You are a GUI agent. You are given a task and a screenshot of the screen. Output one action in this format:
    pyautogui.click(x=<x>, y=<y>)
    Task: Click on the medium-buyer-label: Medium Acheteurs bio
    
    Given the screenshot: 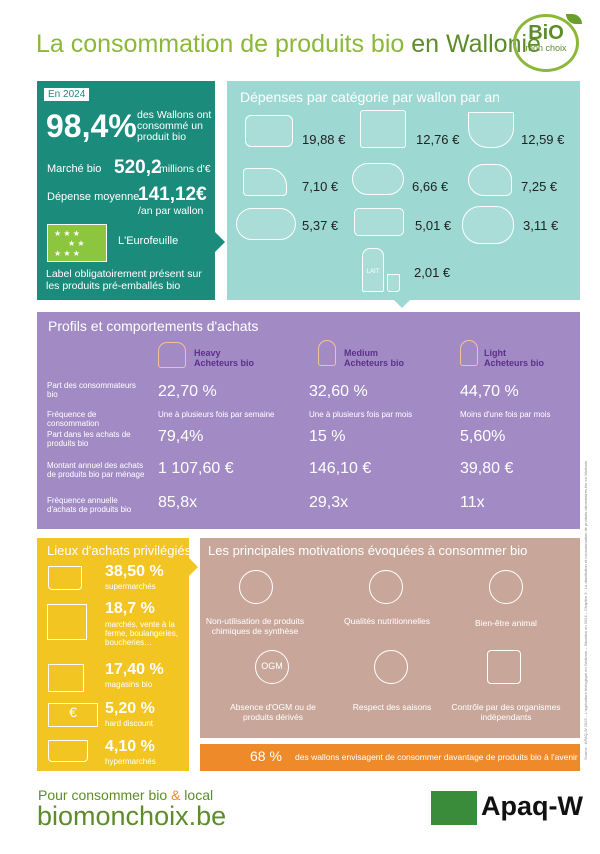 What is the action you would take?
    pyautogui.click(x=374, y=358)
    